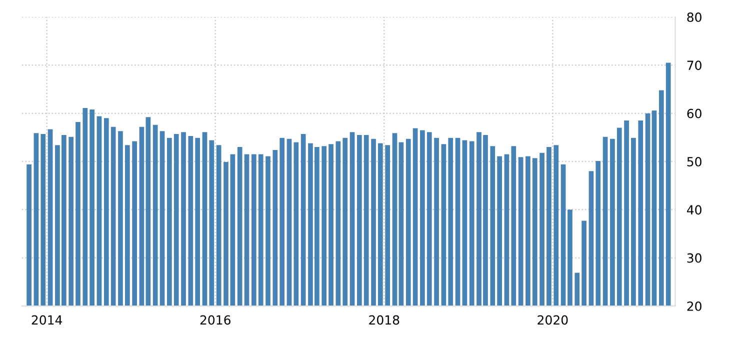 This screenshot has height=340, width=730. I want to click on y-tick-label: 40, so click(694, 210).